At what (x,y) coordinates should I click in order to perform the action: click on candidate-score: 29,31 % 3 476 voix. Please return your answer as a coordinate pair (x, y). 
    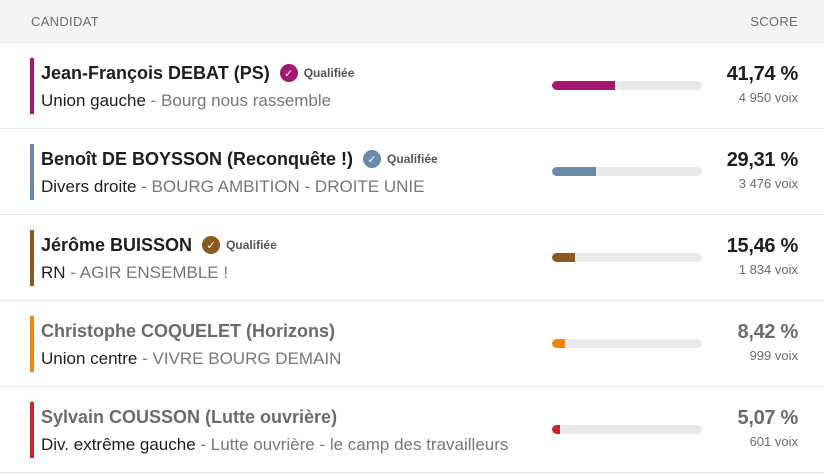
    Looking at the image, I should click on (762, 170).